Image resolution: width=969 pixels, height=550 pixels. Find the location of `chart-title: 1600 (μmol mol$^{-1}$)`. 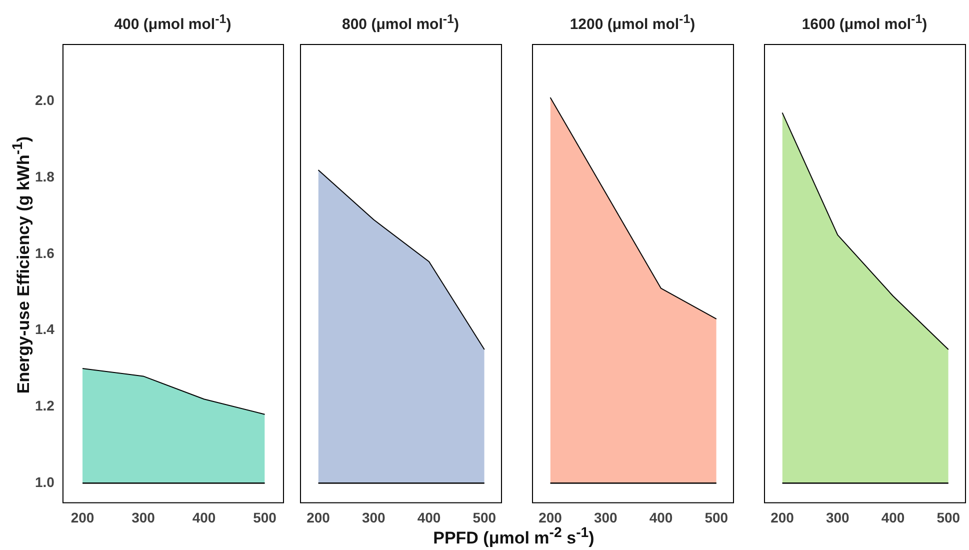

chart-title: 1600 (μmol mol$^{-1}$) is located at coordinates (865, 22).